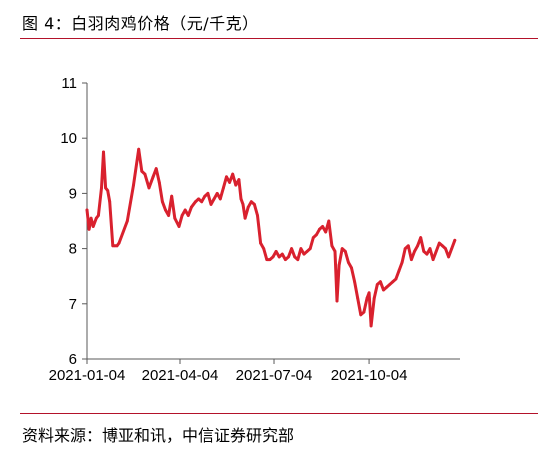 Image resolution: width=543 pixels, height=450 pixels. What do you see at coordinates (140, 23) in the screenshot?
I see `figure-title: 图 4：白羽肉鸡价格（元/千克）` at bounding box center [140, 23].